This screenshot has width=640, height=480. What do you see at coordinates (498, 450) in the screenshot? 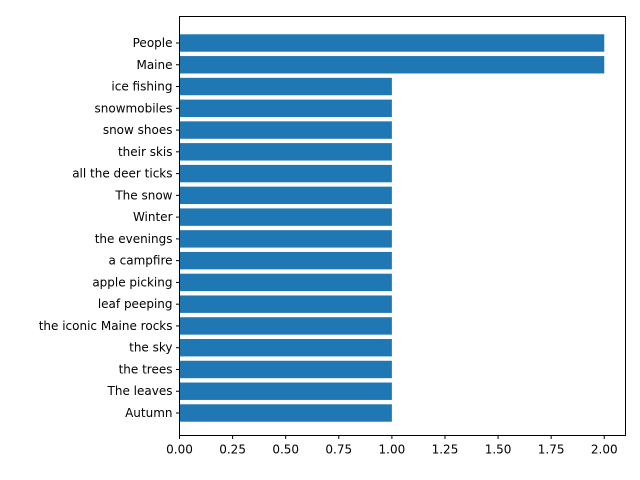
I see `x-tick-label: 1.50` at bounding box center [498, 450].